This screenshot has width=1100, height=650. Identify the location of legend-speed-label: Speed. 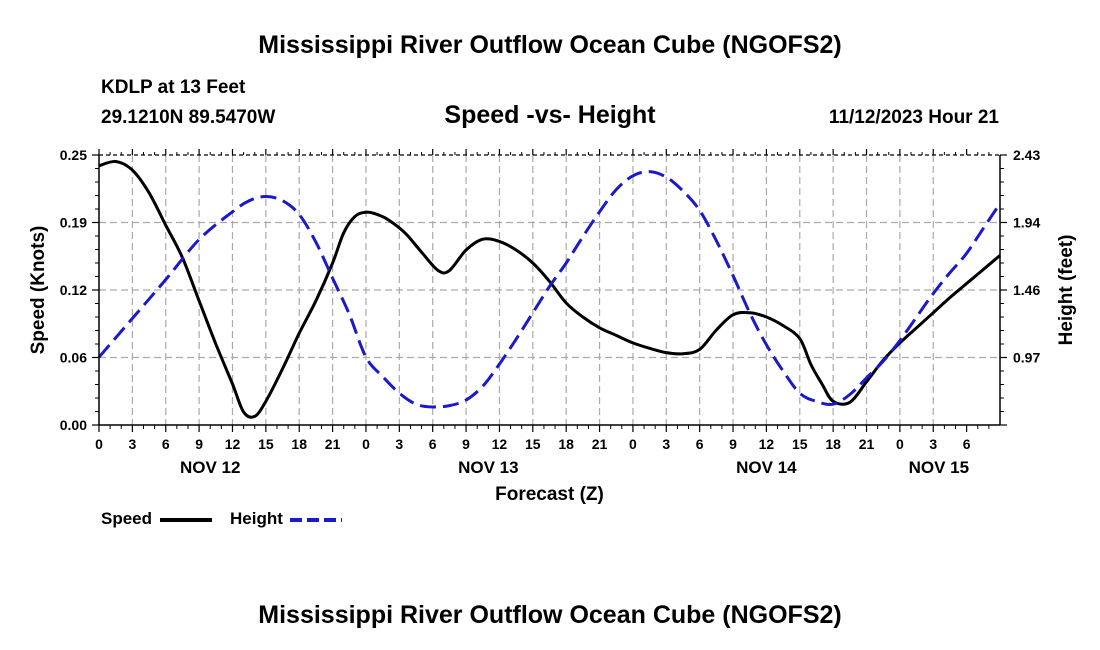
(127, 518).